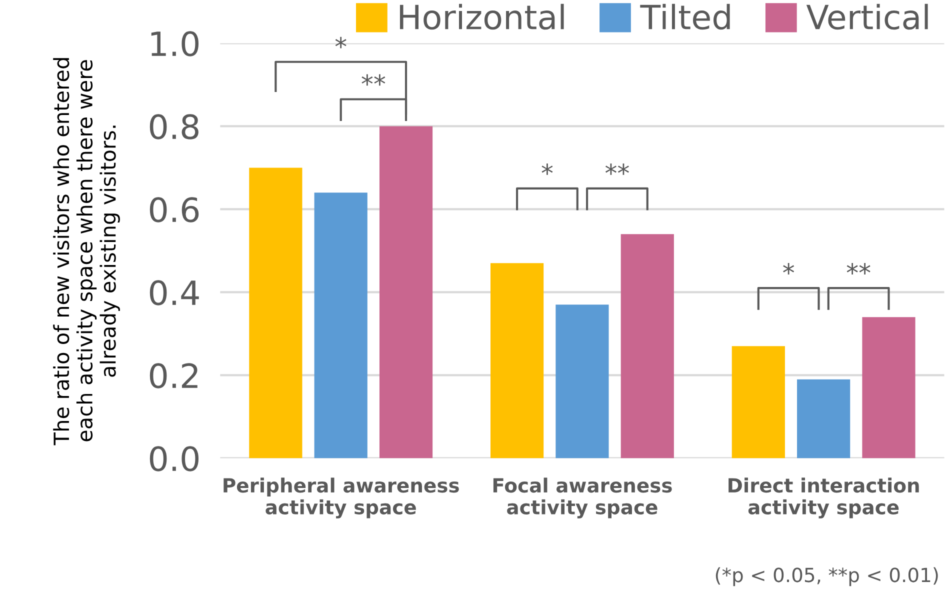  Describe the element at coordinates (175, 43) in the screenshot. I see `y-tick-label: 1.0` at that location.